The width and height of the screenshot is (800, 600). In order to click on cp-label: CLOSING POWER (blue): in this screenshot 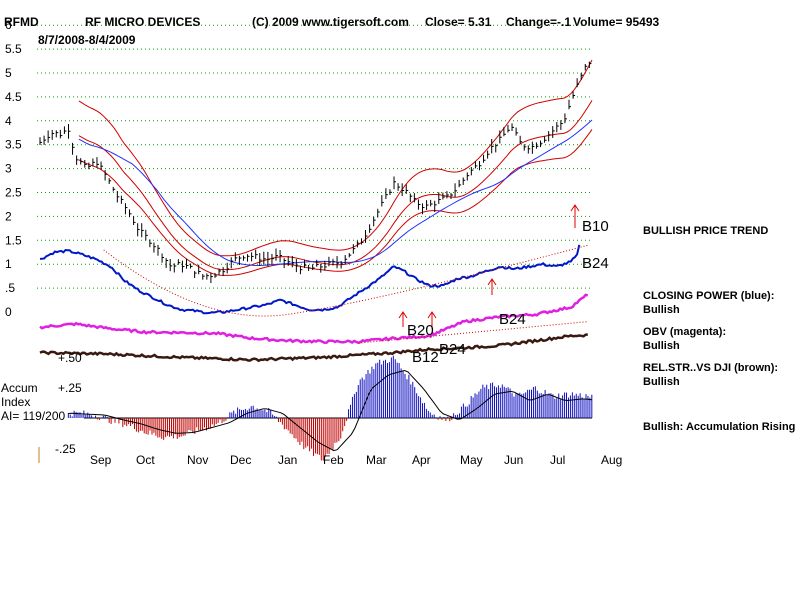, I will do `click(708, 296)`.